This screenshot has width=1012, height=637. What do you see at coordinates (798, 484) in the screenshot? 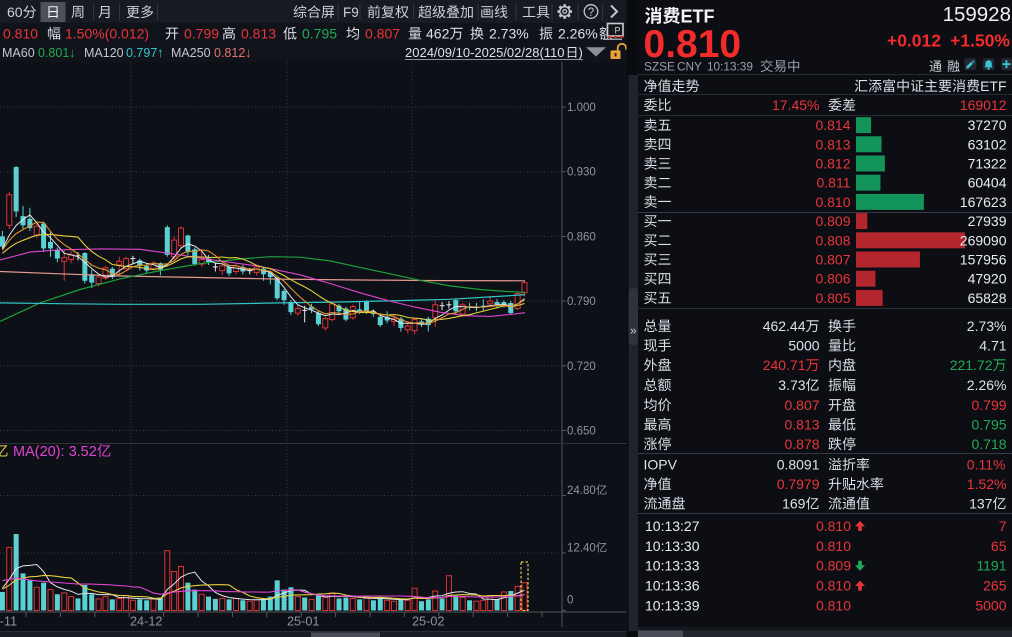
I see `svg-text: 0.7979` at bounding box center [798, 484].